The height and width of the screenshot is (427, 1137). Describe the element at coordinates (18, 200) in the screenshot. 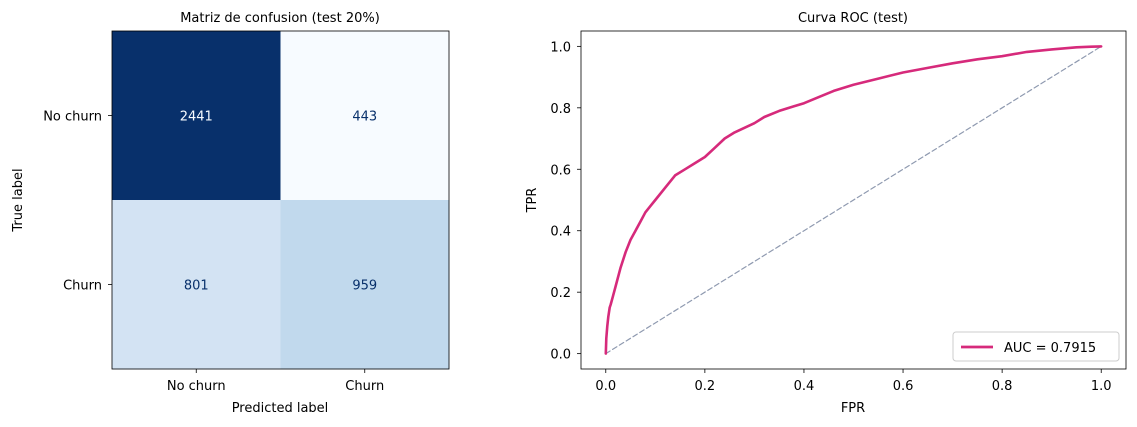

I see `confusion-matrix-ylabel: True label` at that location.